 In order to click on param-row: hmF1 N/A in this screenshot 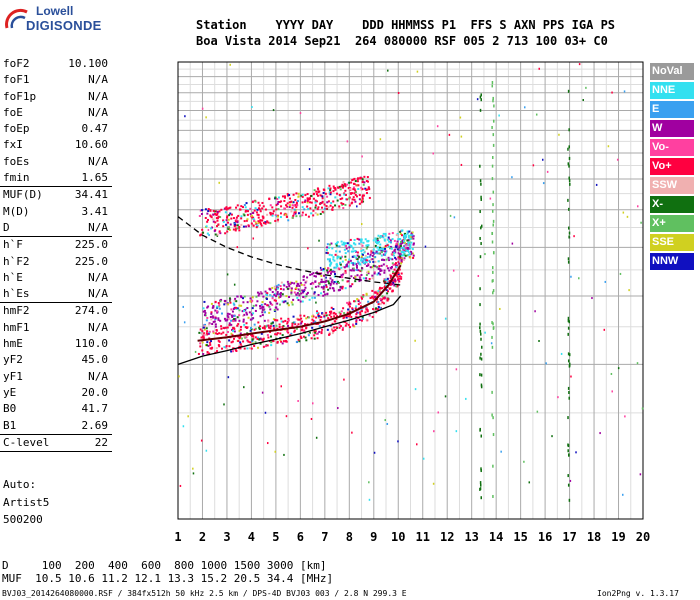, I will do `click(56, 328)`.